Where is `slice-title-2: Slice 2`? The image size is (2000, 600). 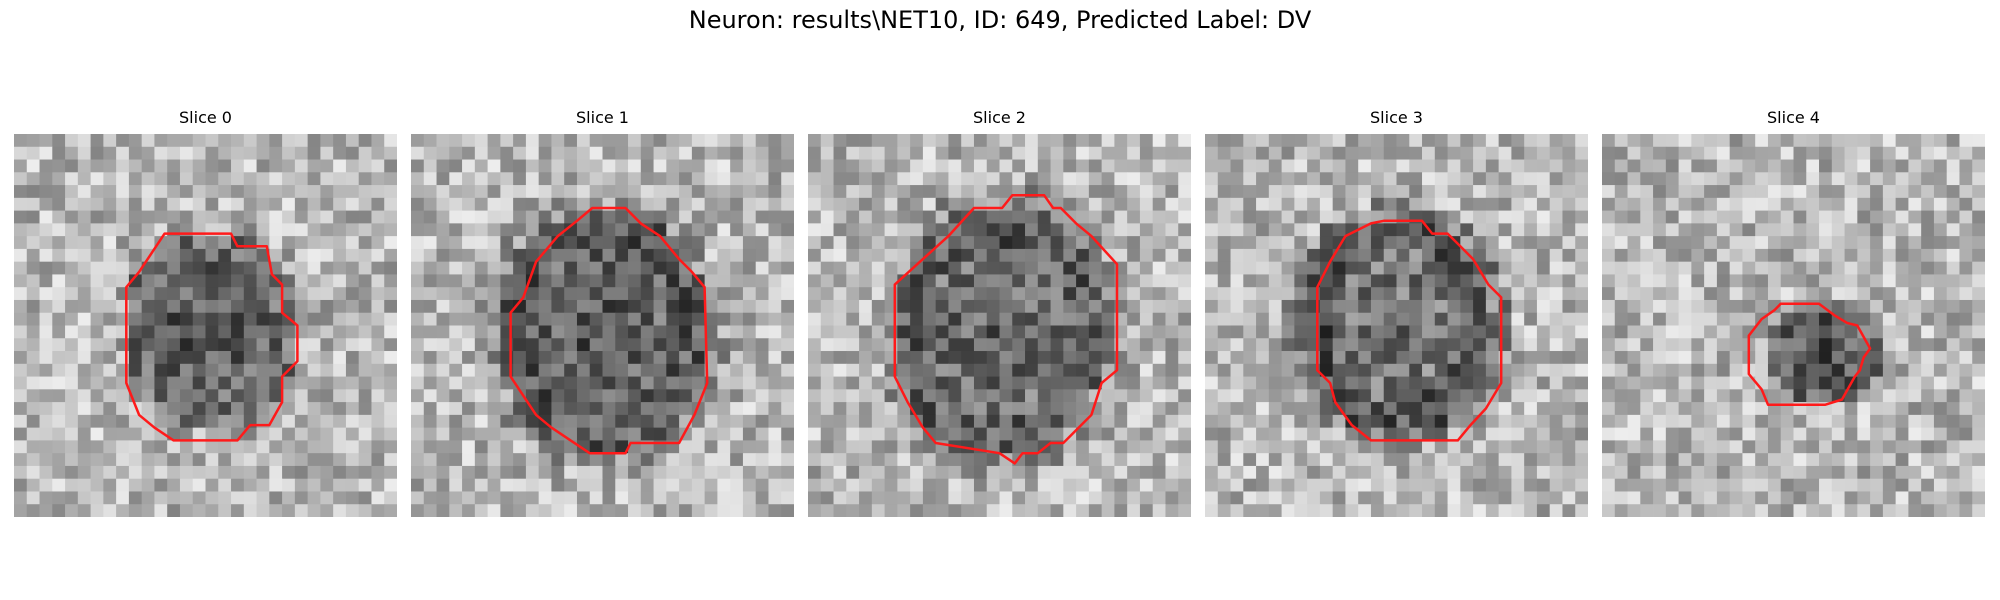 slice-title-2: Slice 2 is located at coordinates (999, 117).